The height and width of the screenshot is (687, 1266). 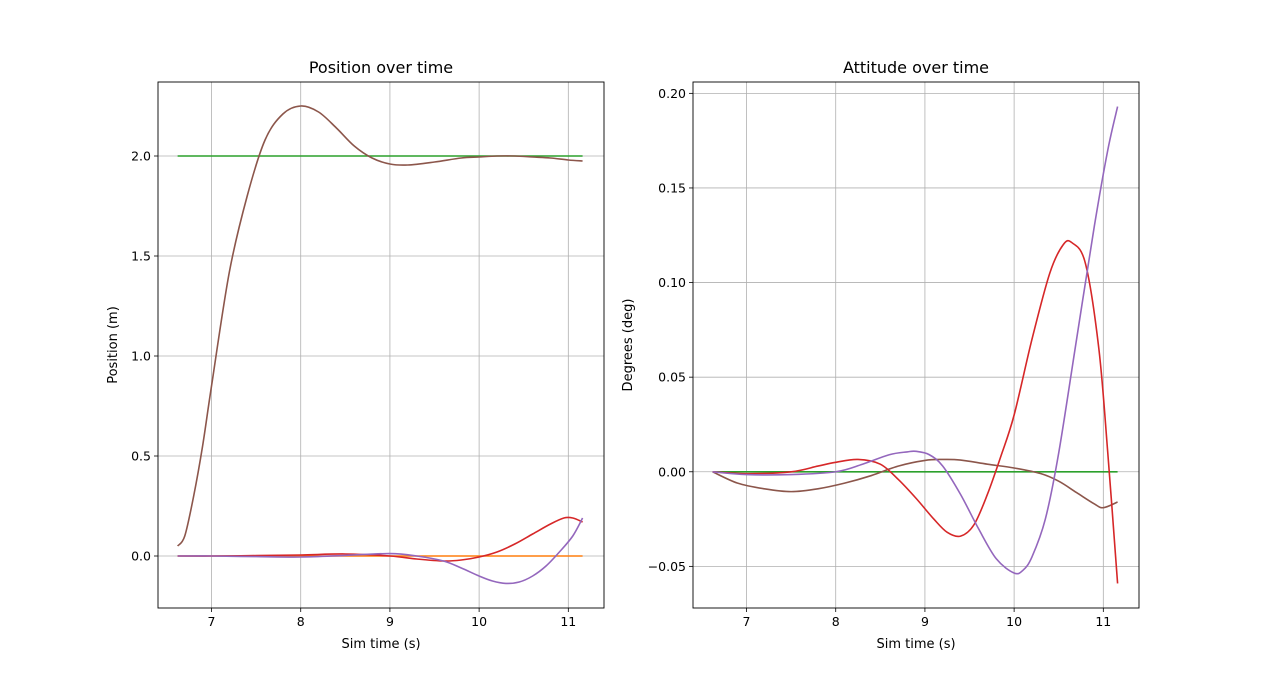 What do you see at coordinates (672, 187) in the screenshot?
I see `y-tick-label: 0.15` at bounding box center [672, 187].